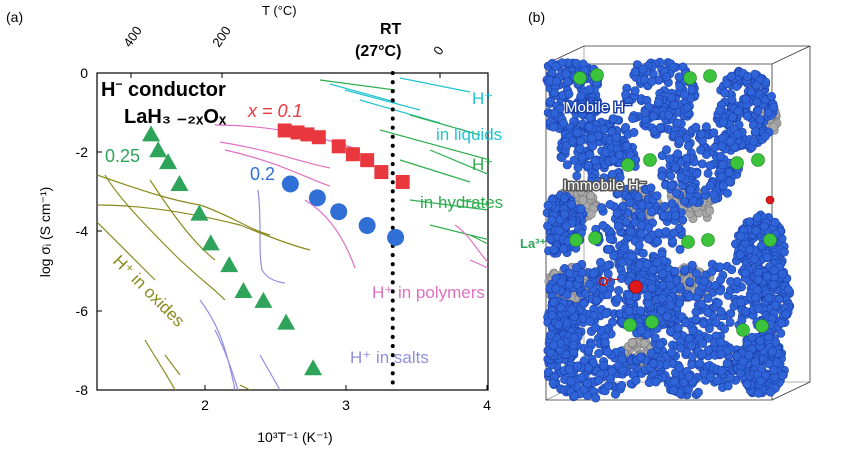  What do you see at coordinates (438, 50) in the screenshot?
I see `top-tick-0: 0` at bounding box center [438, 50].